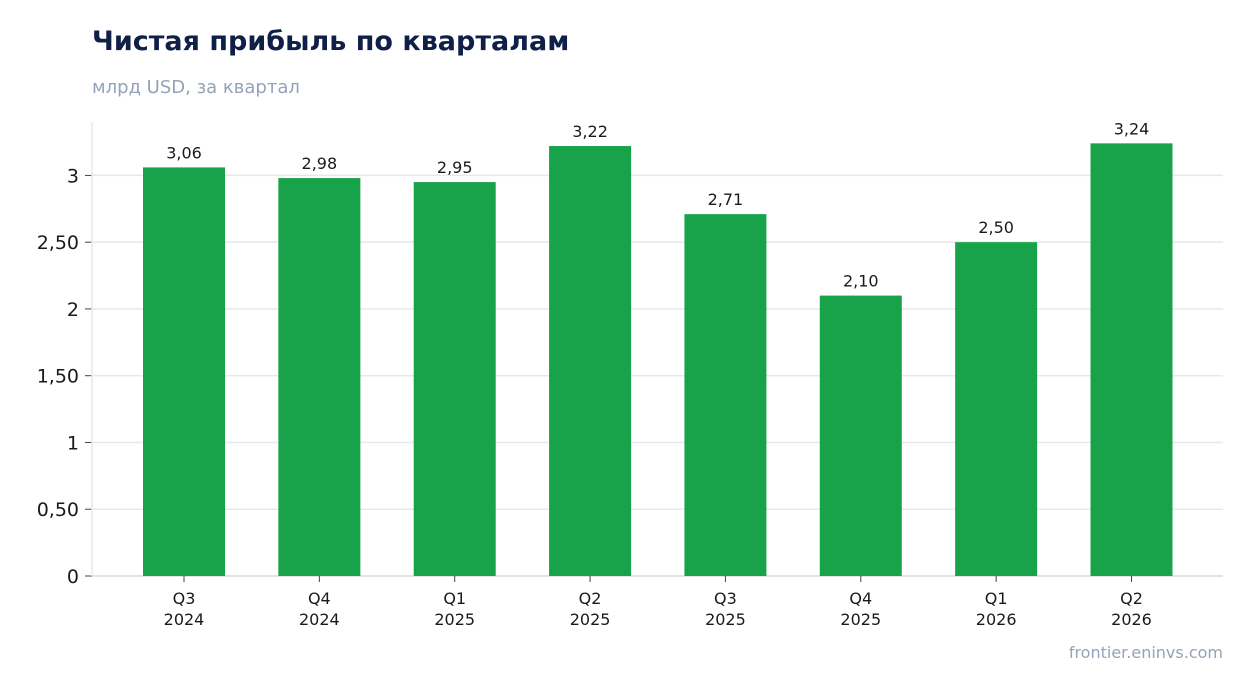 This screenshot has height=693, width=1254. What do you see at coordinates (1145, 652) in the screenshot?
I see `source-credit: frontier.eninvs.com` at bounding box center [1145, 652].